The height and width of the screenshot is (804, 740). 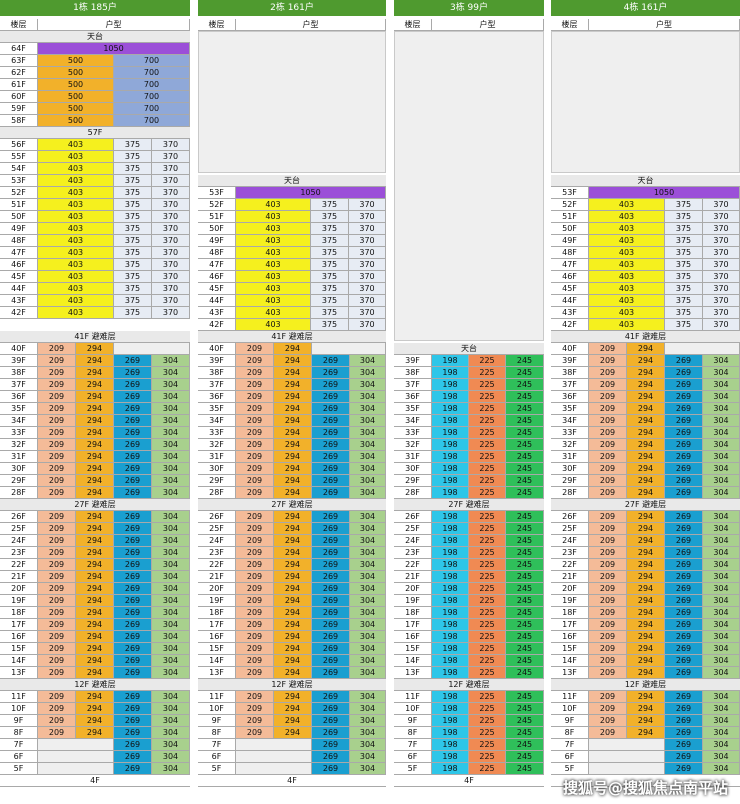 What do you see at coordinates (95, 193) in the screenshot?
I see `table-row: 52F 403 375 370` at bounding box center [95, 193].